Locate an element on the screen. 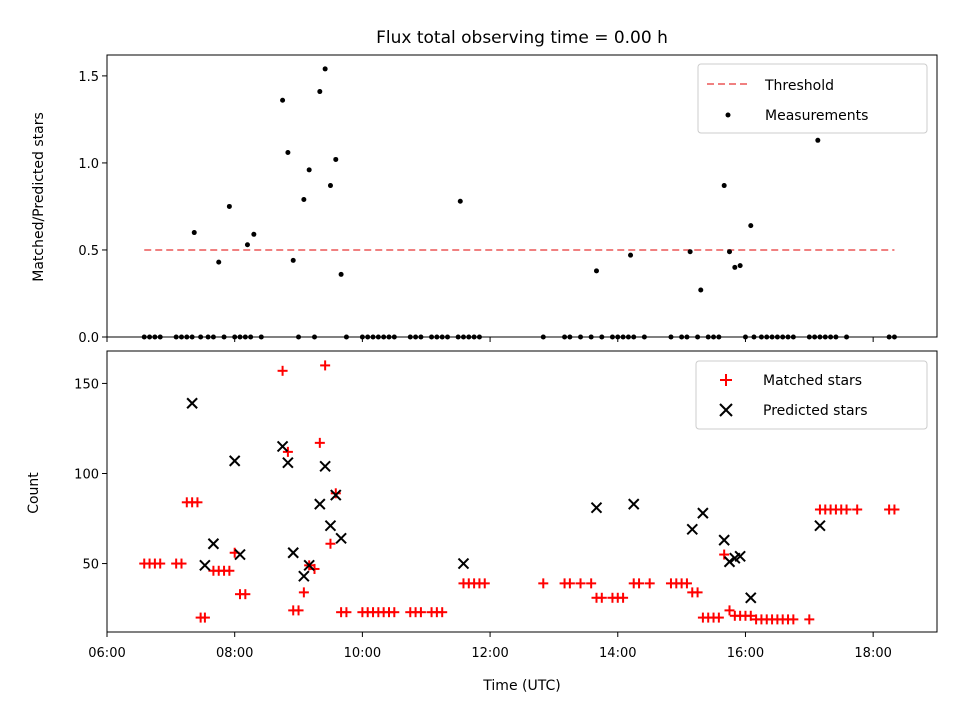  x-tick-label: 14:00 is located at coordinates (617, 653).